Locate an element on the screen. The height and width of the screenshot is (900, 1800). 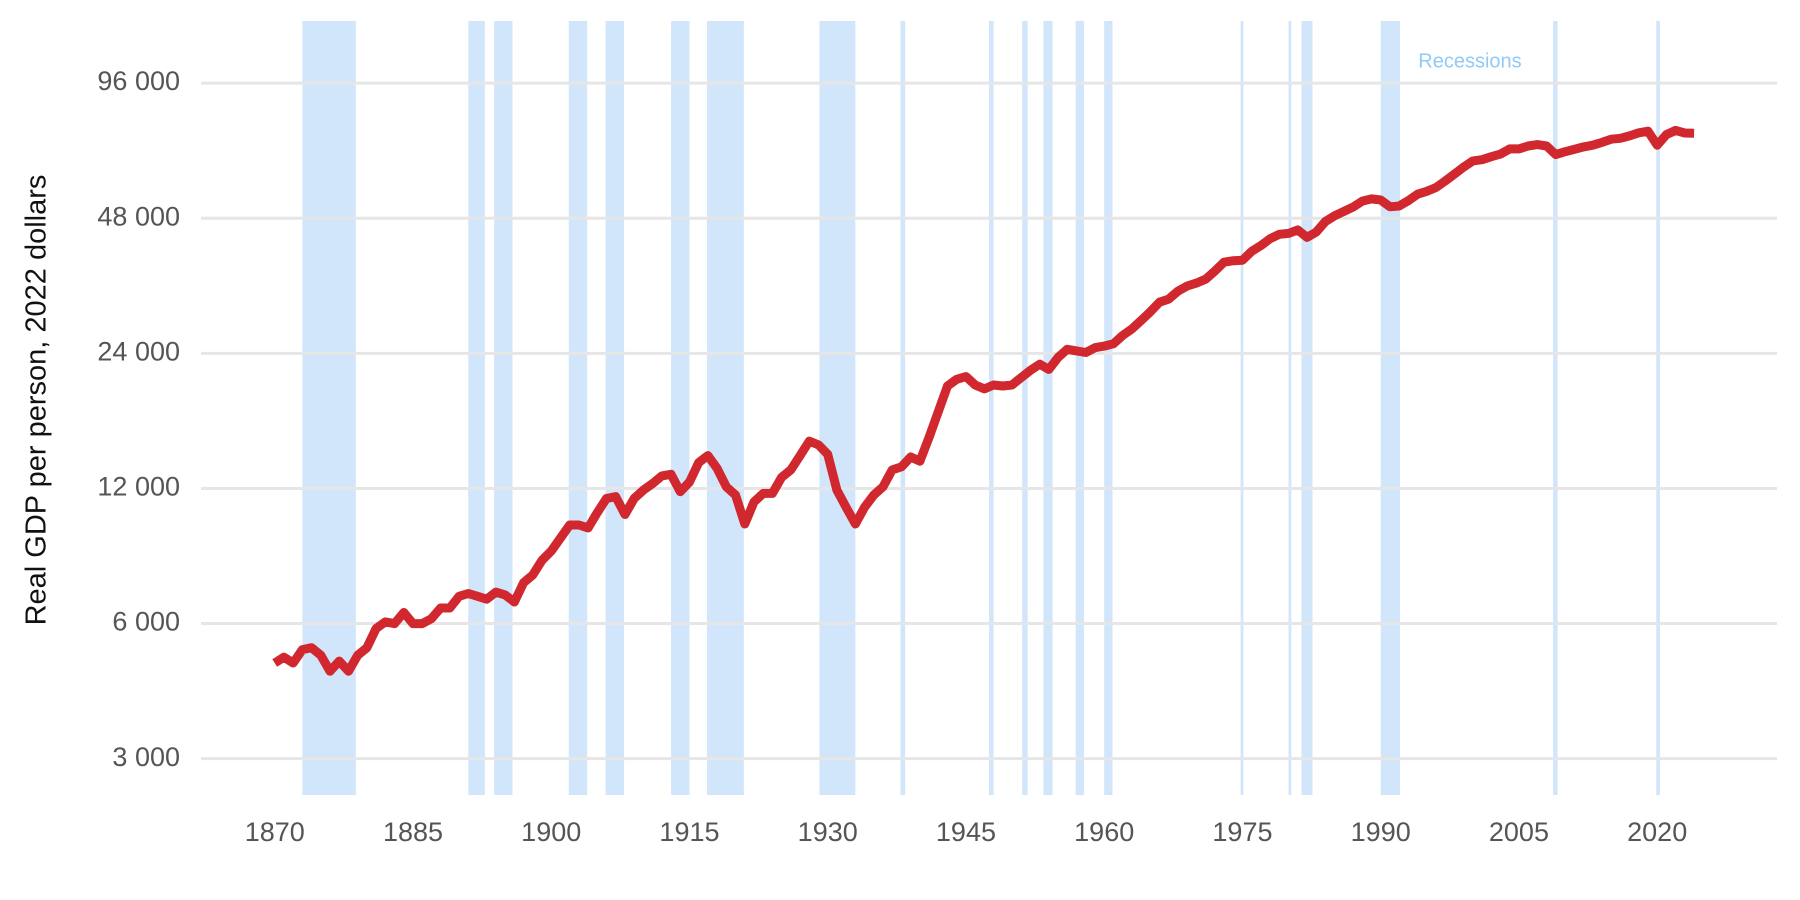
x-tick-label: 2005 is located at coordinates (1519, 832).